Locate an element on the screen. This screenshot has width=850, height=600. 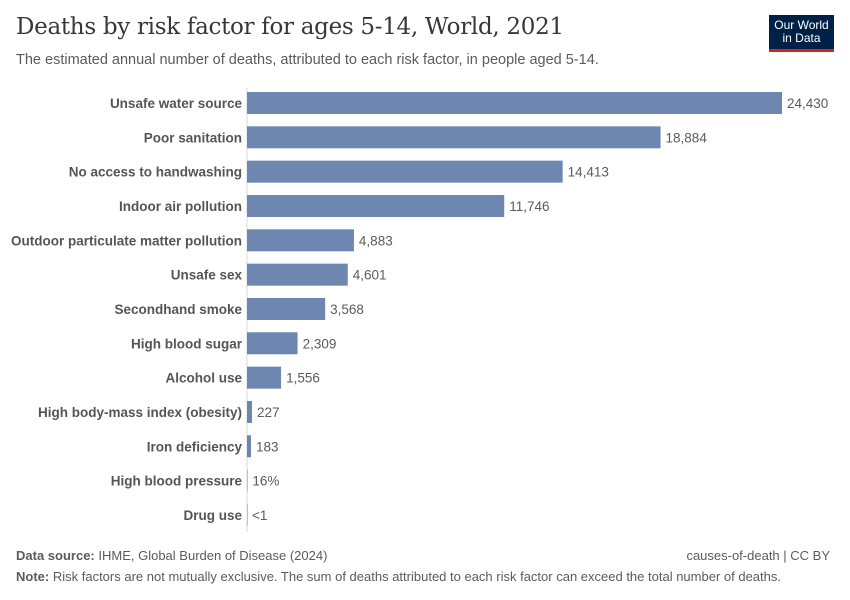
owid-logo: Our World in Data is located at coordinates (801, 33).